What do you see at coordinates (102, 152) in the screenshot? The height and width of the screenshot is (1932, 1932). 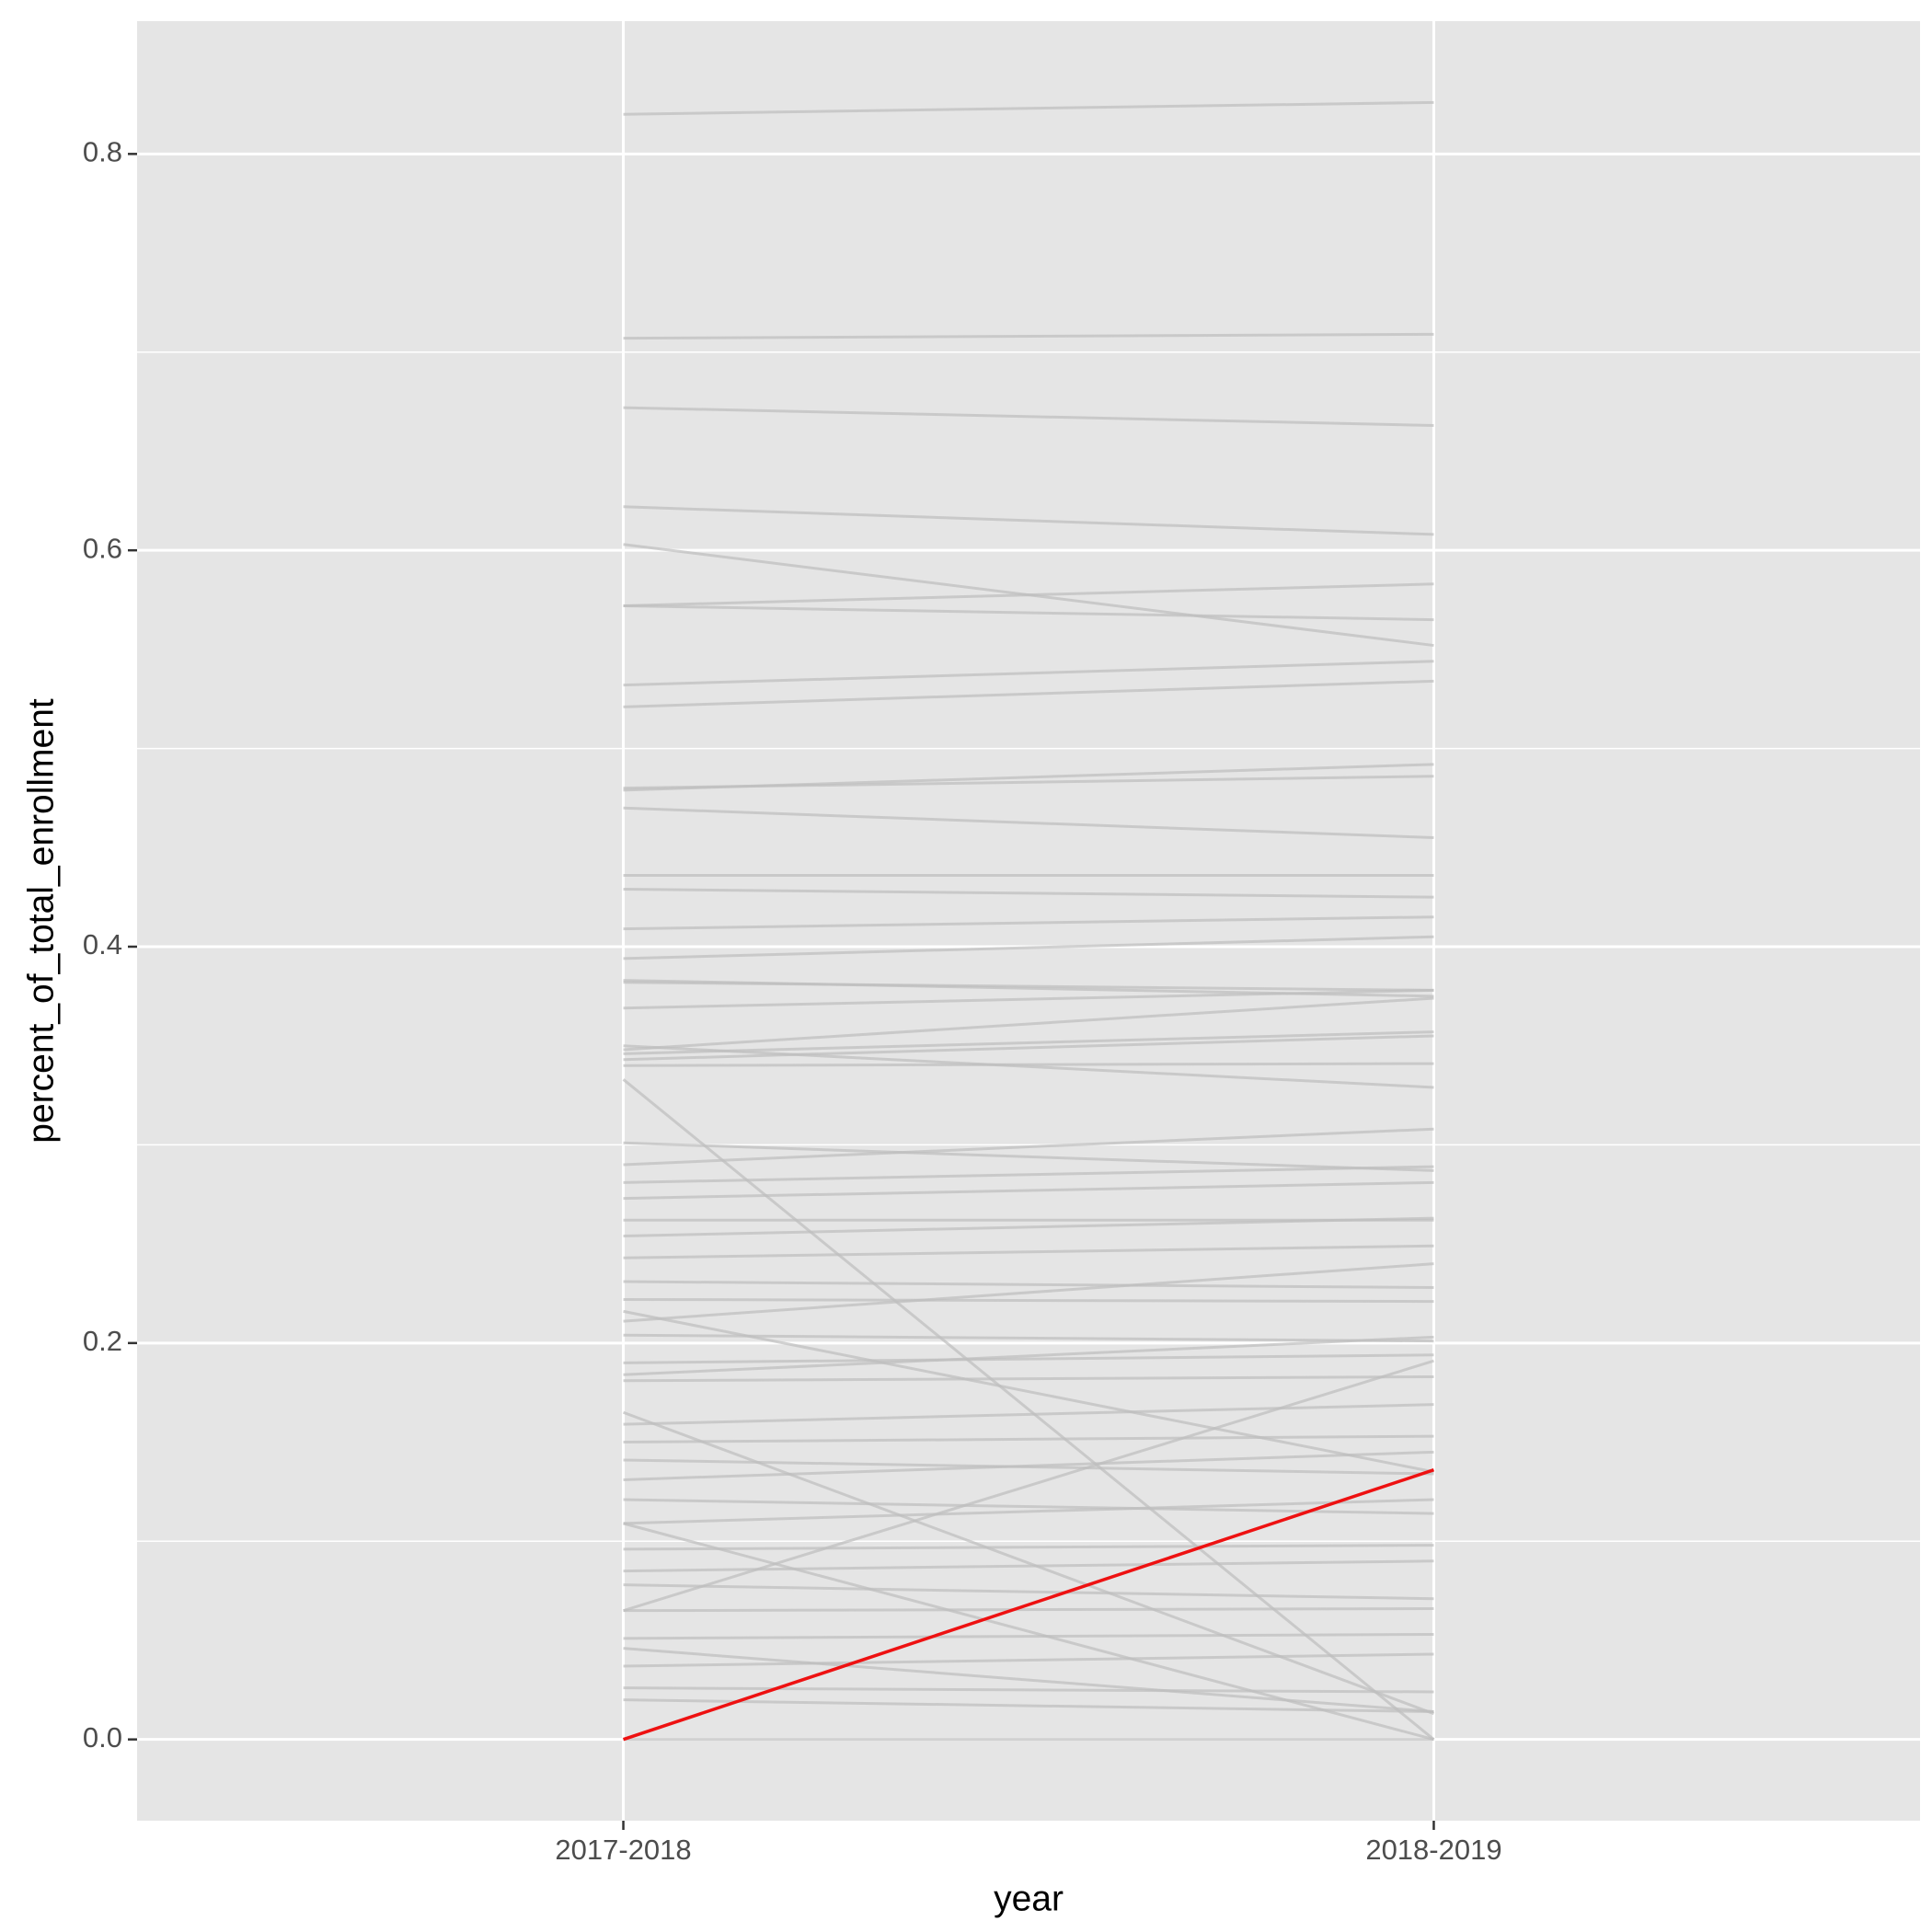 I see `y-tick-label: 0.8` at bounding box center [102, 152].